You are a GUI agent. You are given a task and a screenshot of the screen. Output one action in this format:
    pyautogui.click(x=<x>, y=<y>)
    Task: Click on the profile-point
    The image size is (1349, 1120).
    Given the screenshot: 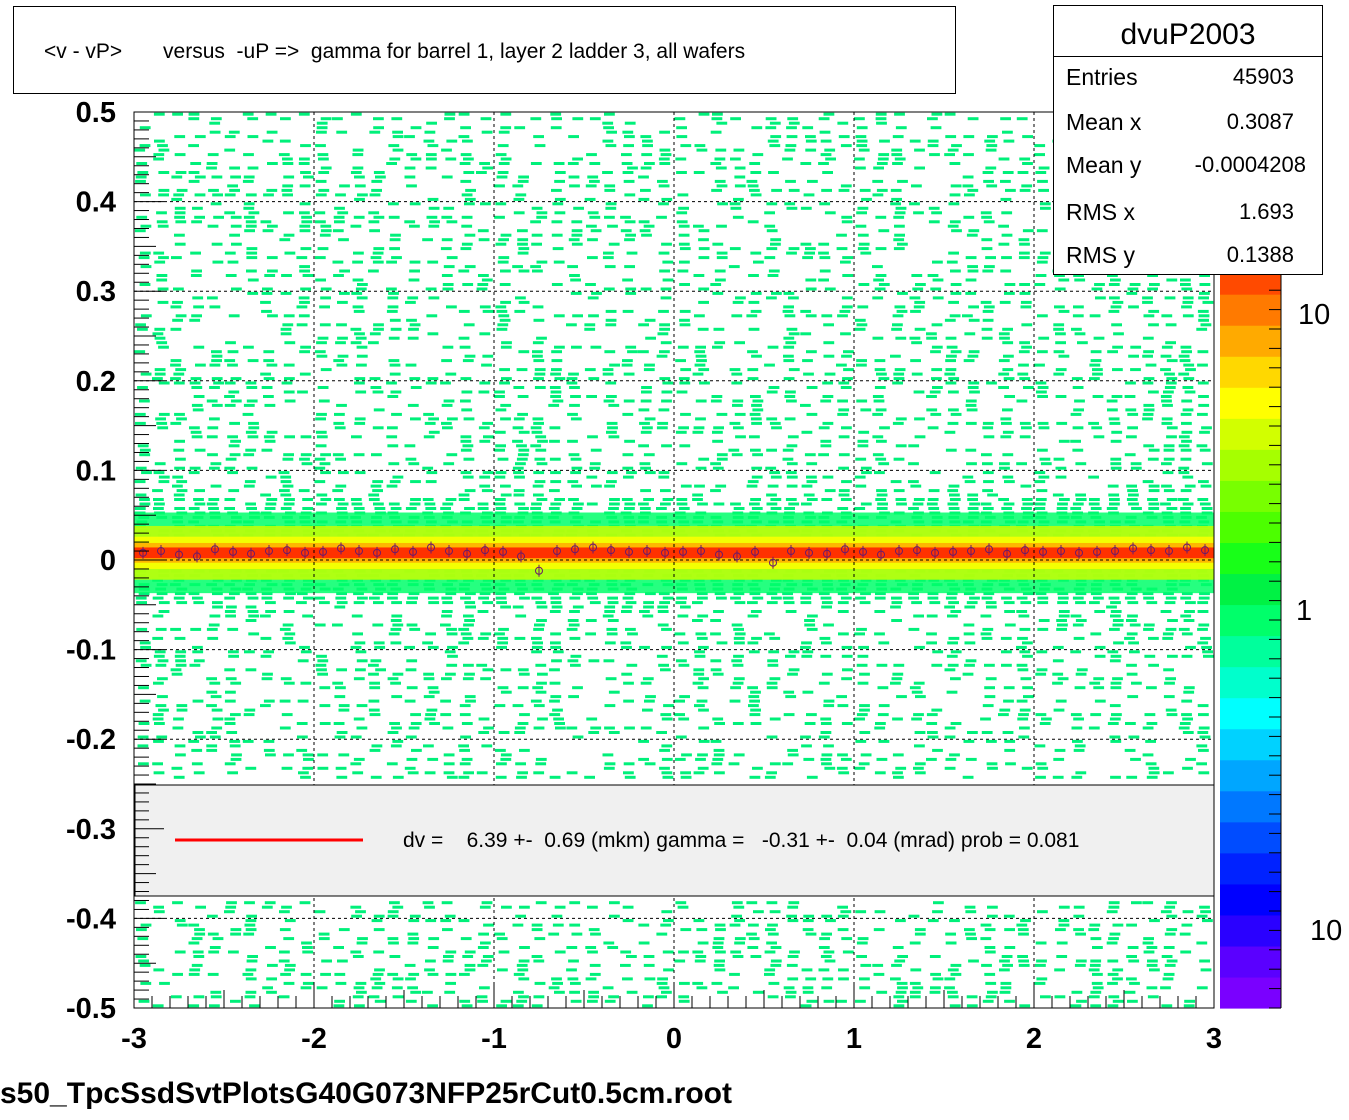 What is the action you would take?
    pyautogui.click(x=377, y=552)
    